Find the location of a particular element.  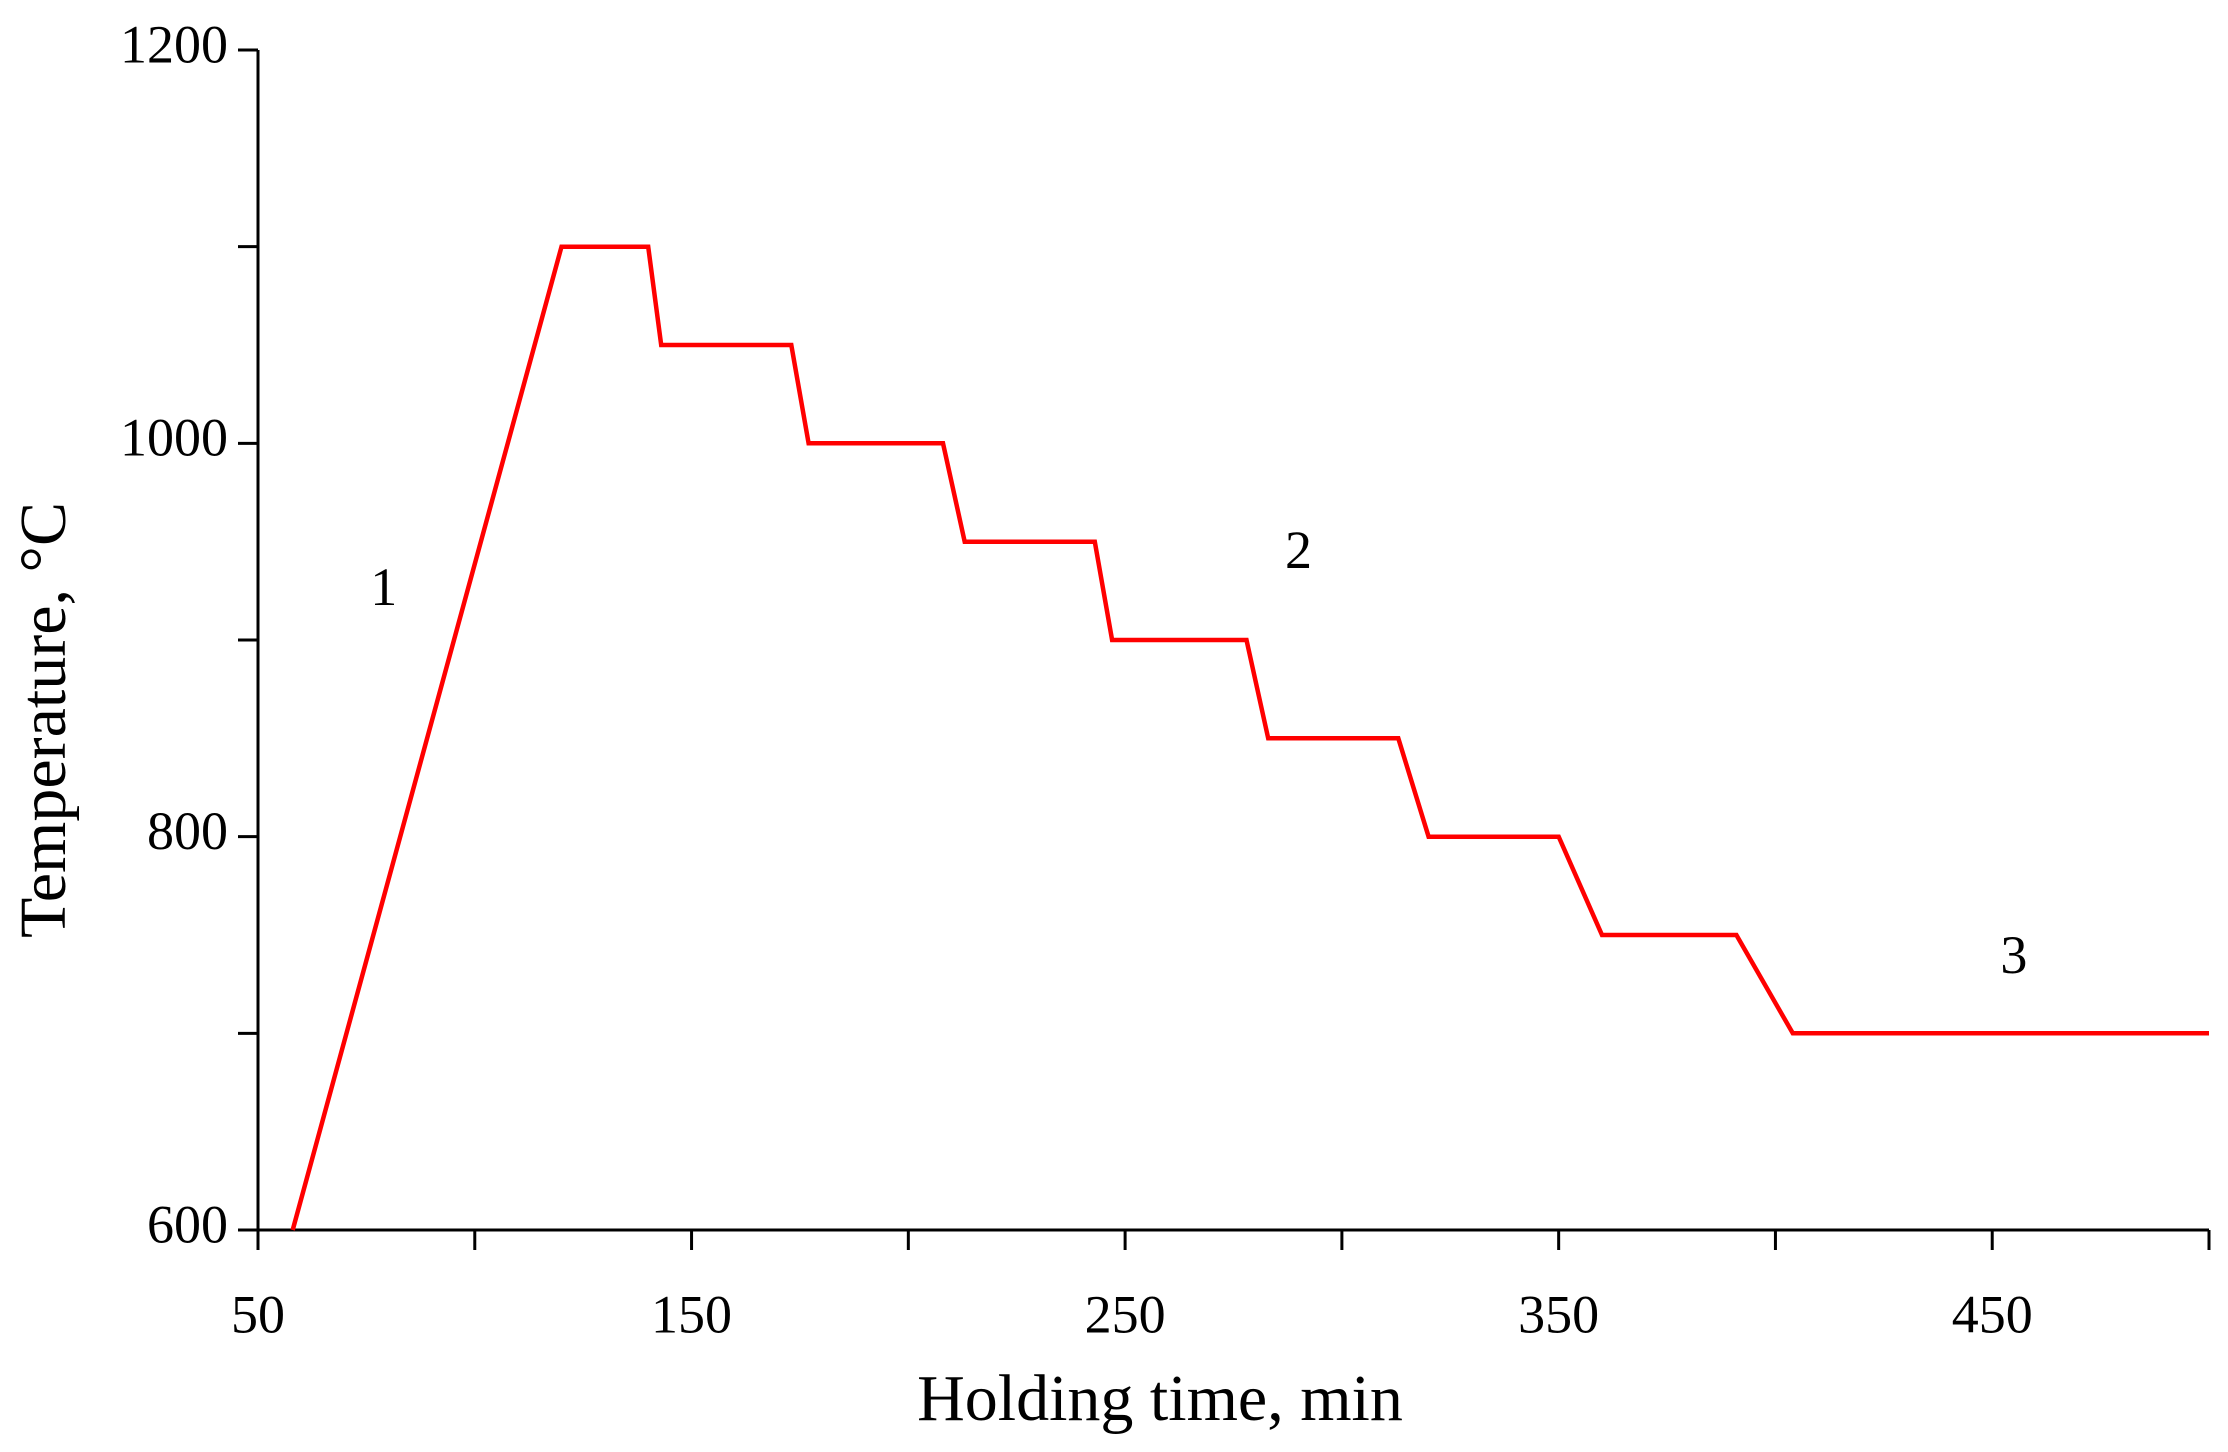

x-tick-label: 450 is located at coordinates (1992, 1314).